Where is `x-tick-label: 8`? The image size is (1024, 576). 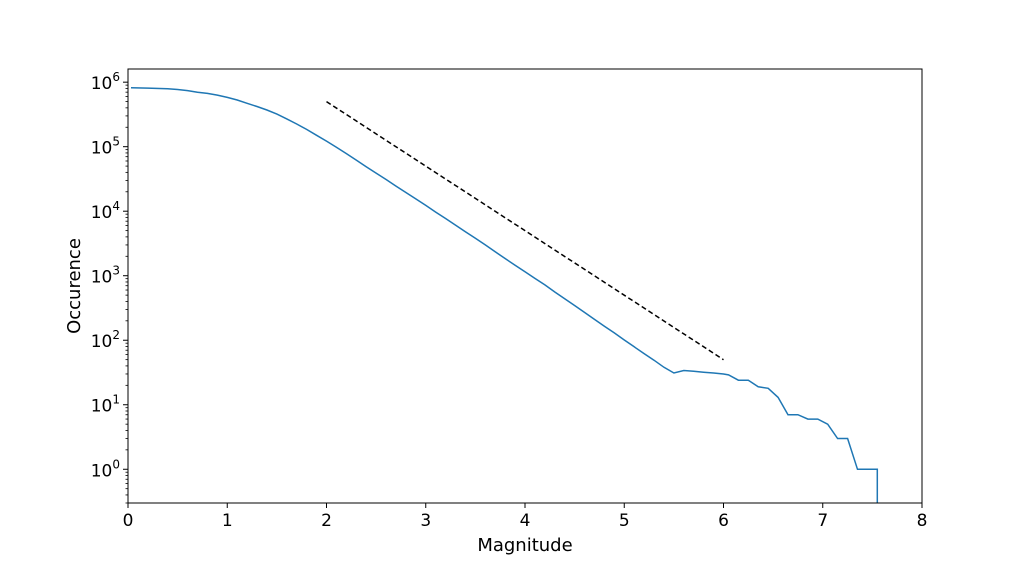
x-tick-label: 8 is located at coordinates (922, 521).